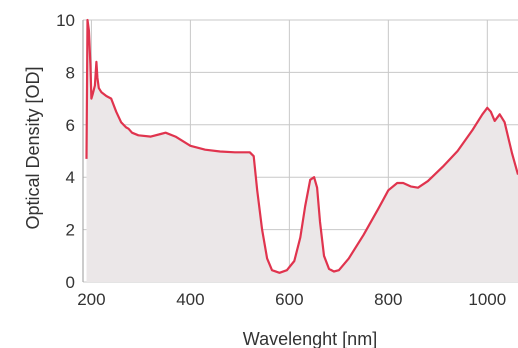 Image resolution: width=518 pixels, height=348 pixels. Describe the element at coordinates (70, 230) in the screenshot. I see `y-tick-label: 2` at that location.